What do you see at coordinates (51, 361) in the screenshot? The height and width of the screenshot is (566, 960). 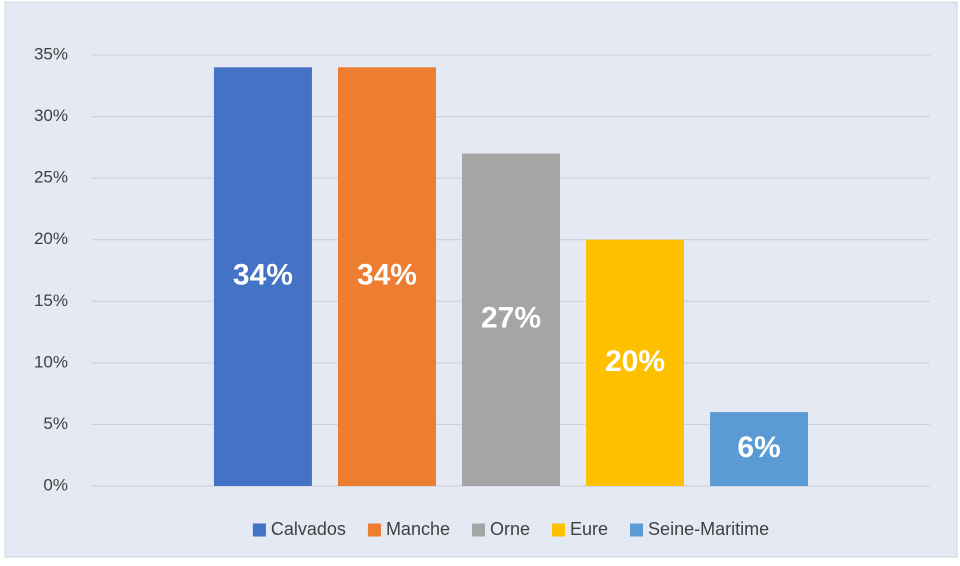 I see `y-tick-label: 10%` at bounding box center [51, 361].